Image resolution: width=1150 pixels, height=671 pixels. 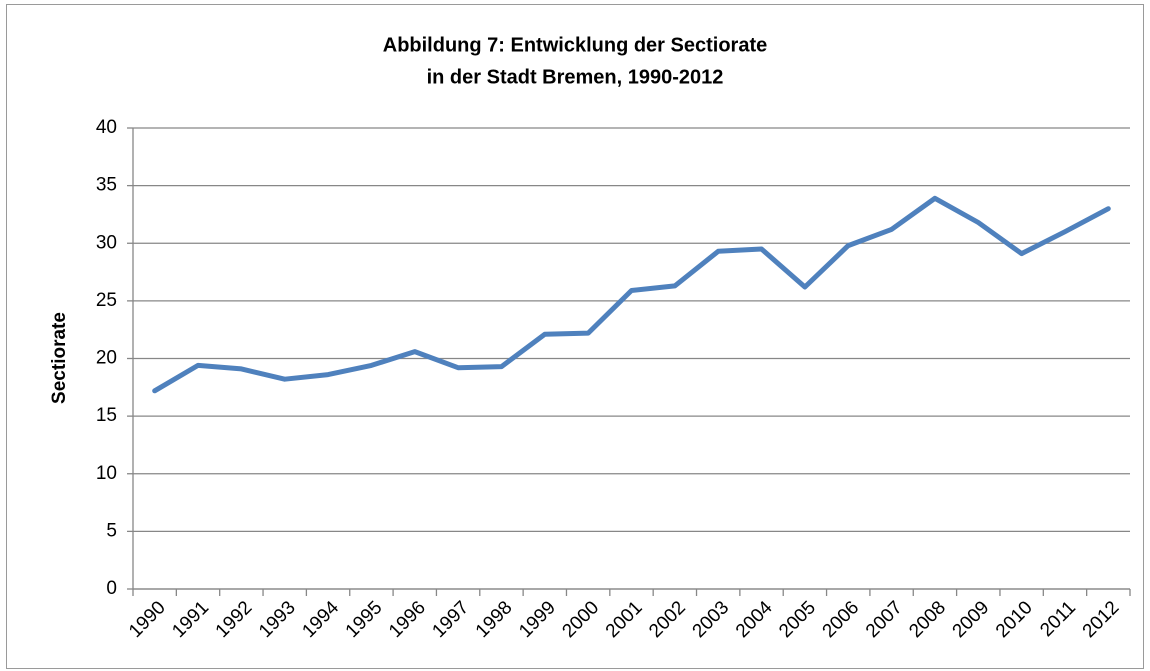 I want to click on y-tick-label: 40, so click(x=106, y=127).